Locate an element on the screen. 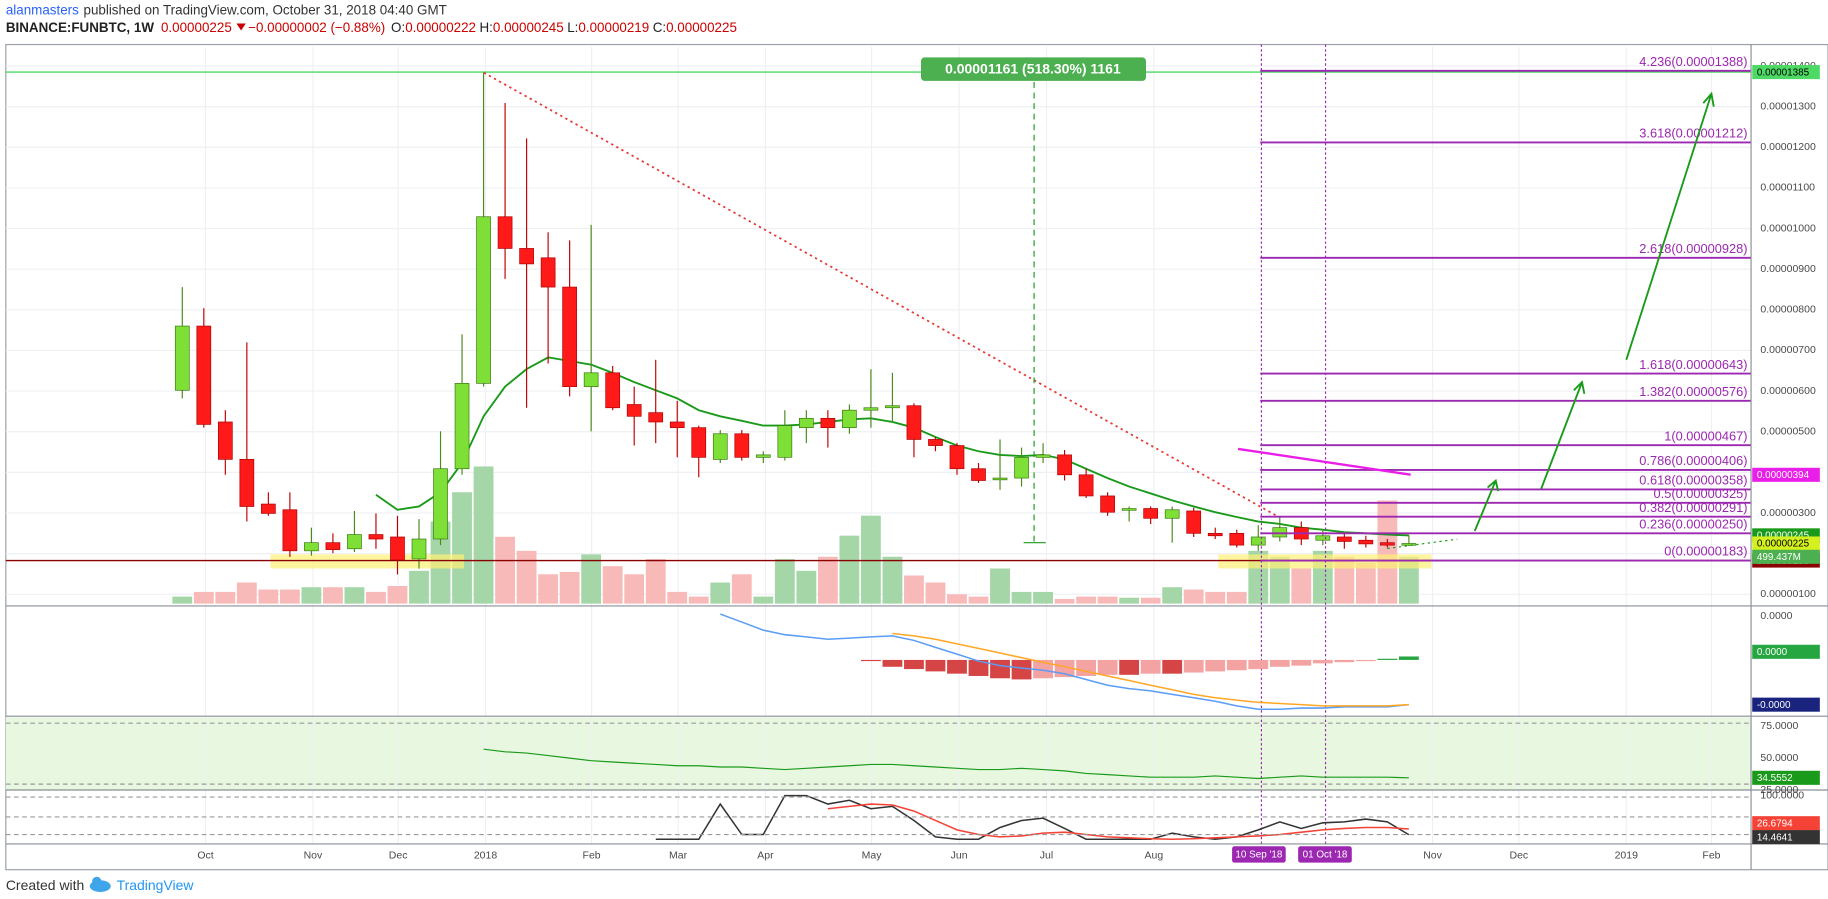 The width and height of the screenshot is (1828, 899). author: alanmasters is located at coordinates (42, 9).